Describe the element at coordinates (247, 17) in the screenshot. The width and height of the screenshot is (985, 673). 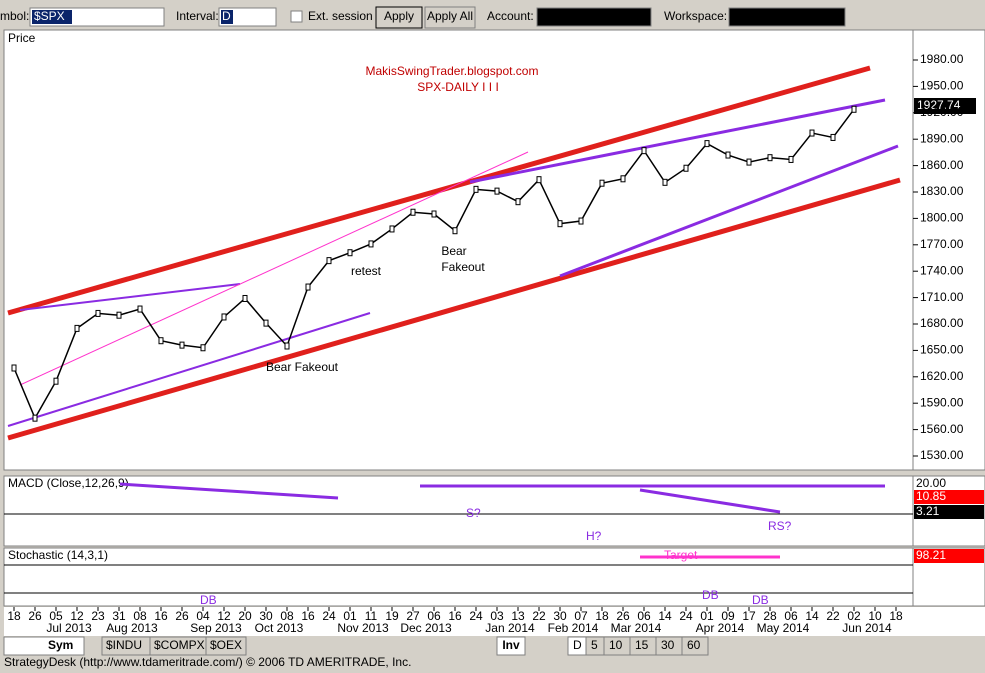
I see `interval-box` at that location.